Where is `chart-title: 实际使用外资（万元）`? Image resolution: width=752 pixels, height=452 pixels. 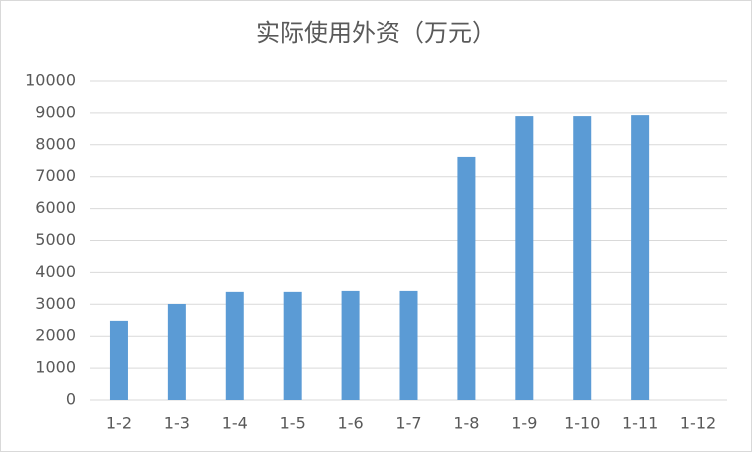 chart-title: 实际使用外资（万元） is located at coordinates (376, 33).